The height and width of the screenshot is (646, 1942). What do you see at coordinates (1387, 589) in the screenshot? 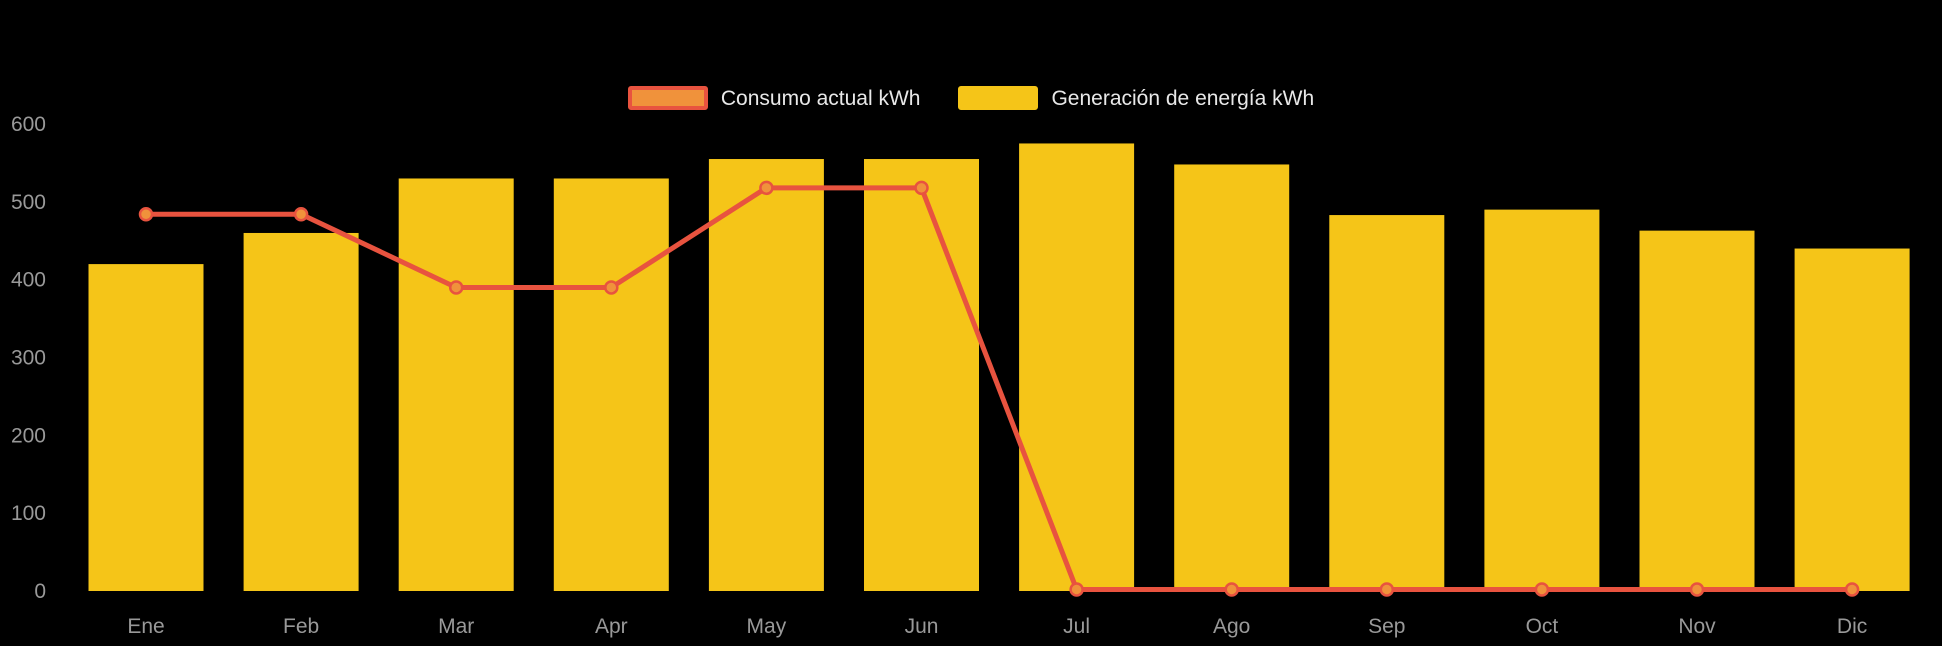
I see `consumption-point-sep` at bounding box center [1387, 589].